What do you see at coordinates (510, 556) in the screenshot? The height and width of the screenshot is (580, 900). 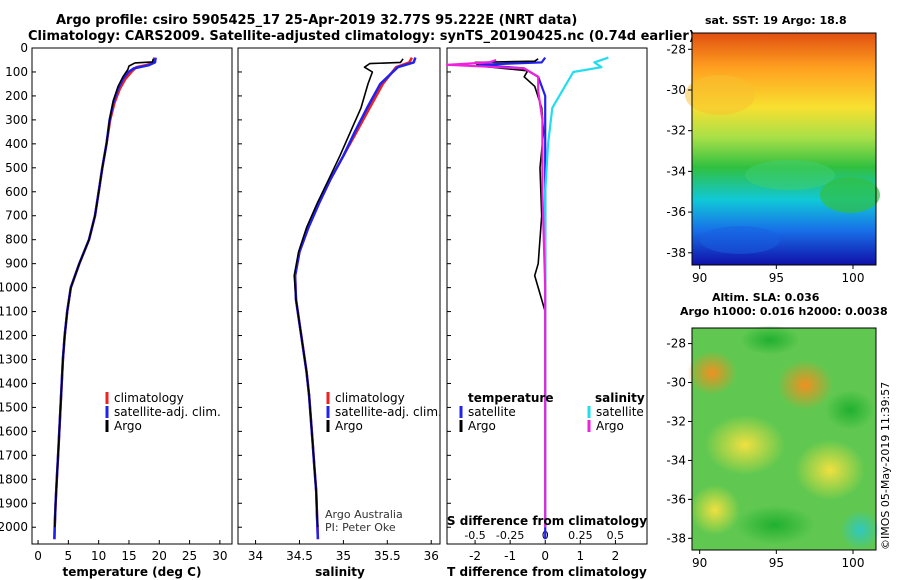 I see `x-tick-label: -1` at bounding box center [510, 556].